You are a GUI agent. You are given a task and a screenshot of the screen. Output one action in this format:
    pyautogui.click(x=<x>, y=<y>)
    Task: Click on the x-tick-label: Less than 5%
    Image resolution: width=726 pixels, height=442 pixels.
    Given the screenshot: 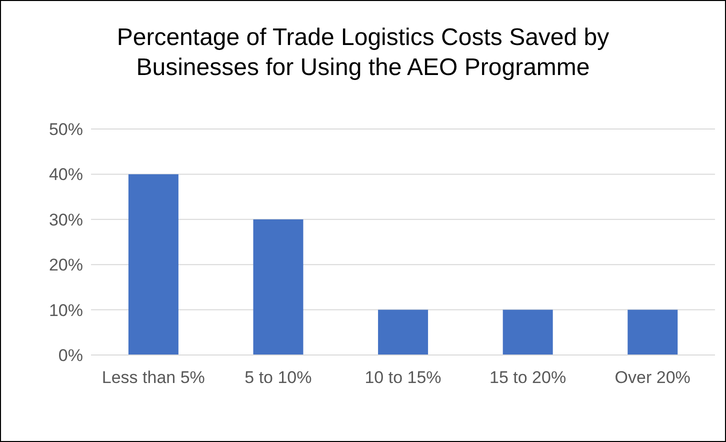 What is the action you would take?
    pyautogui.click(x=153, y=378)
    